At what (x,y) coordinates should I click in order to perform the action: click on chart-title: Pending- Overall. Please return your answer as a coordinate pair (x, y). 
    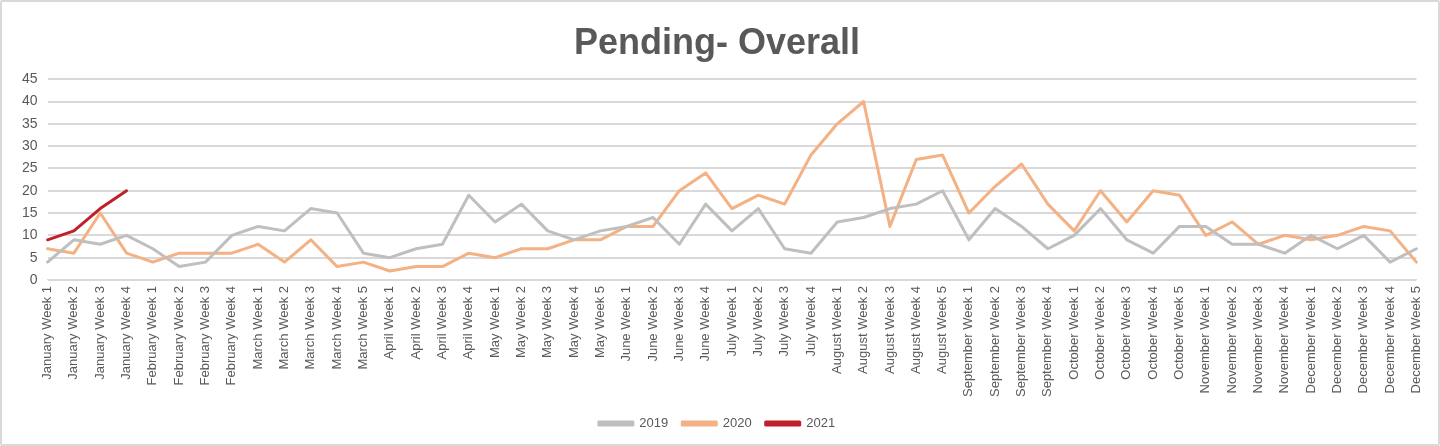
    Looking at the image, I should click on (717, 41).